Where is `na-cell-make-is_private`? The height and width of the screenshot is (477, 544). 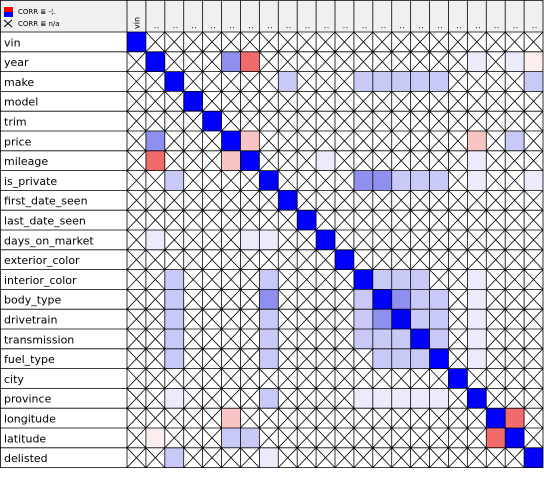 na-cell-make-is_private is located at coordinates (269, 81).